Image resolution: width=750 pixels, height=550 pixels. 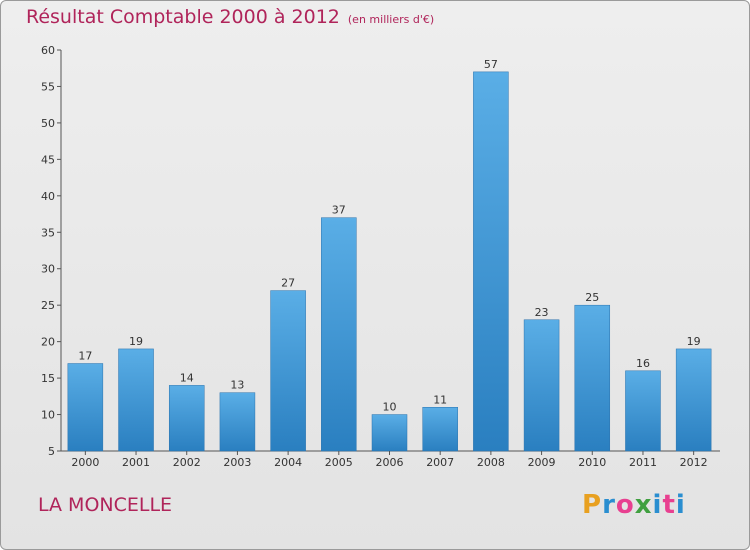 I want to click on x-tick-label: 2009, so click(x=542, y=462).